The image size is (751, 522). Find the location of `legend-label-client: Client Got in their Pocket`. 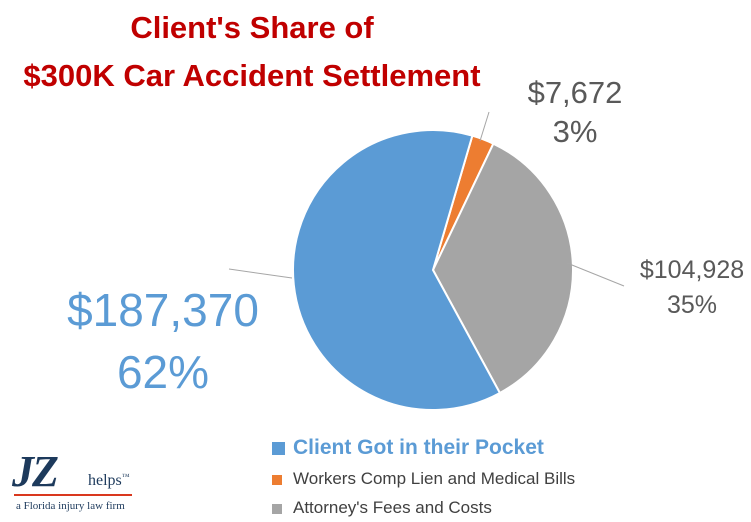

legend-label-client: Client Got in their Pocket is located at coordinates (418, 447).